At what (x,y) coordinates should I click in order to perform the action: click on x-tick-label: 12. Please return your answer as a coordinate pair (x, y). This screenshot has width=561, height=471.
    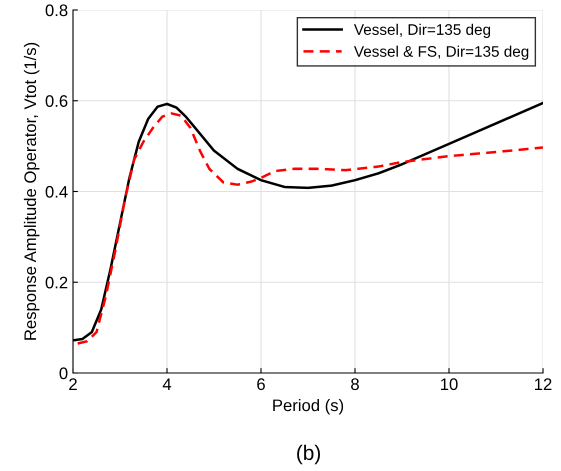
    Looking at the image, I should click on (543, 384).